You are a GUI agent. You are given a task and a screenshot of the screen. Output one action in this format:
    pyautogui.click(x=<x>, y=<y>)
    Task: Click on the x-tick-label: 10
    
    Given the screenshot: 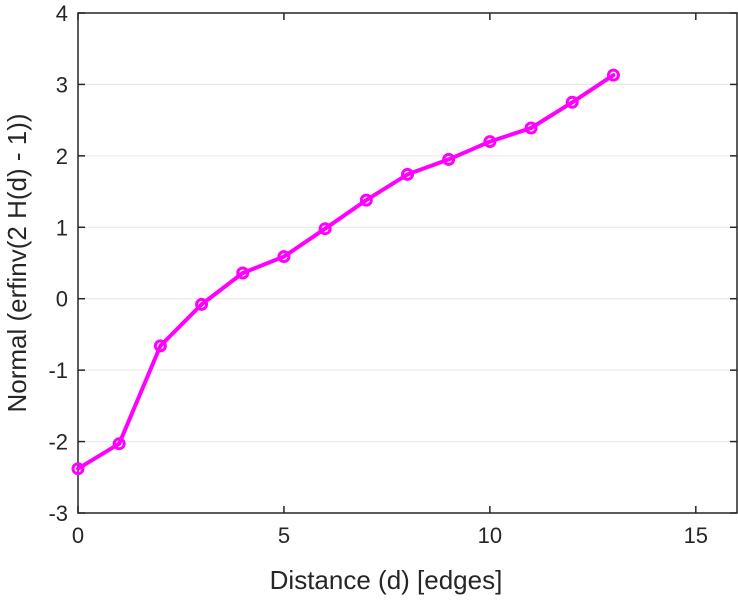 What is the action you would take?
    pyautogui.click(x=490, y=535)
    